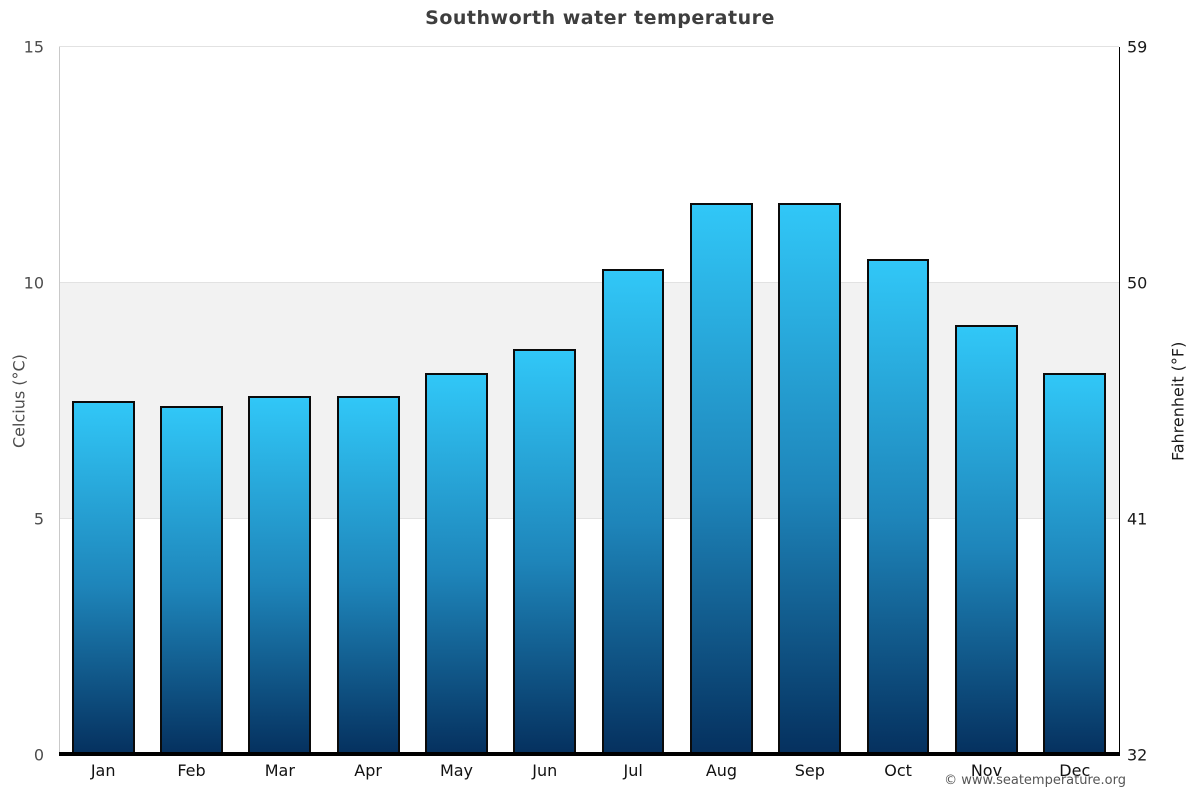 Image resolution: width=1200 pixels, height=800 pixels. What do you see at coordinates (589, 773) in the screenshot?
I see `x-axis-labels: Jan Feb Mar Apr May Jun Jul Aug Sep Oct Nov Dec` at bounding box center [589, 773].